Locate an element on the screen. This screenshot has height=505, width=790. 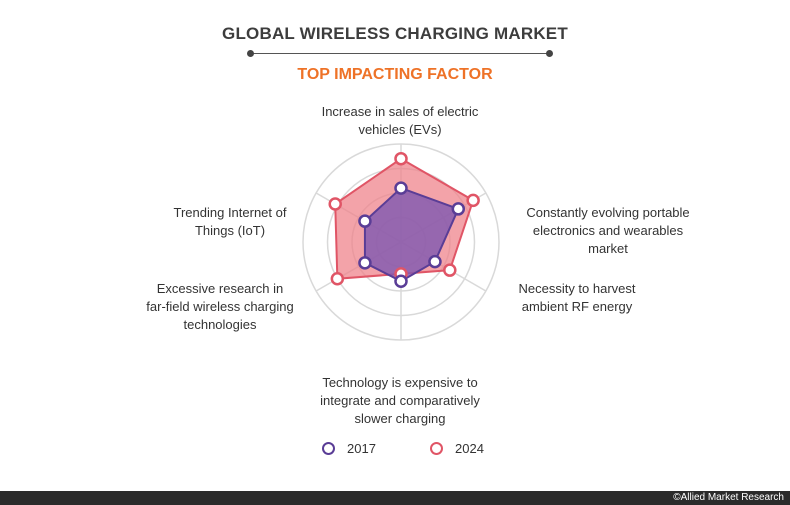
axis-label-line: slower charging is located at coordinates (400, 418).